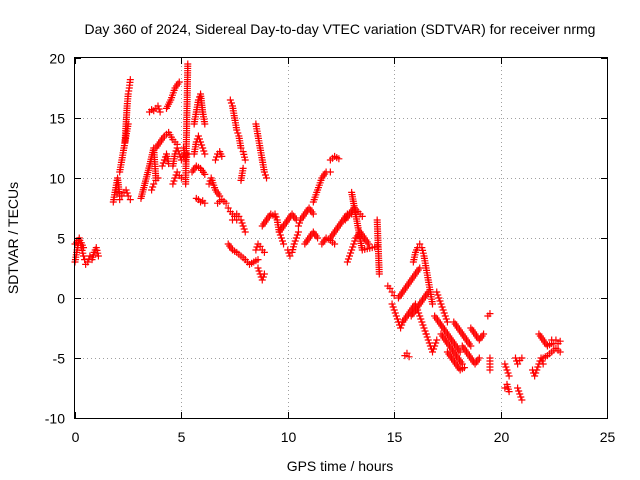 Image resolution: width=640 pixels, height=480 pixels. What do you see at coordinates (55, 419) in the screenshot?
I see `y-tick-label: -10` at bounding box center [55, 419].